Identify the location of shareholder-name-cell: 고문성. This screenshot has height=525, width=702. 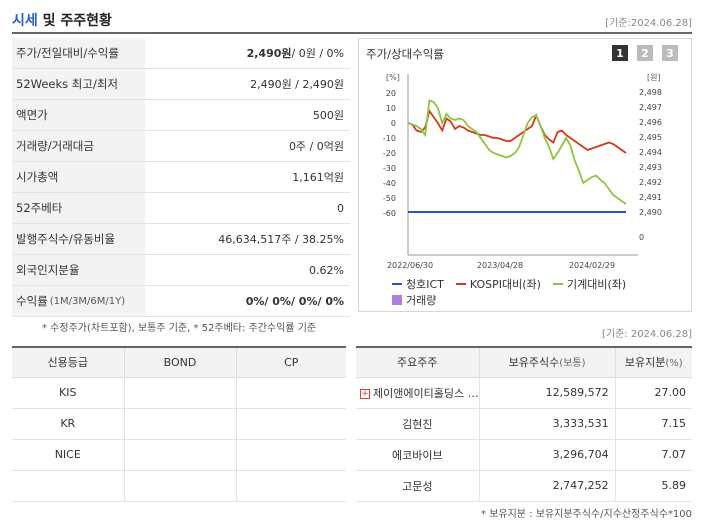
(418, 486).